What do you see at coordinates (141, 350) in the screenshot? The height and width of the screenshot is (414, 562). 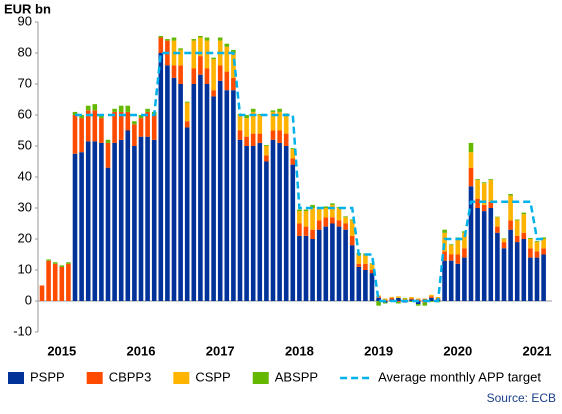 I see `x-tick-label: 2016` at bounding box center [141, 350].